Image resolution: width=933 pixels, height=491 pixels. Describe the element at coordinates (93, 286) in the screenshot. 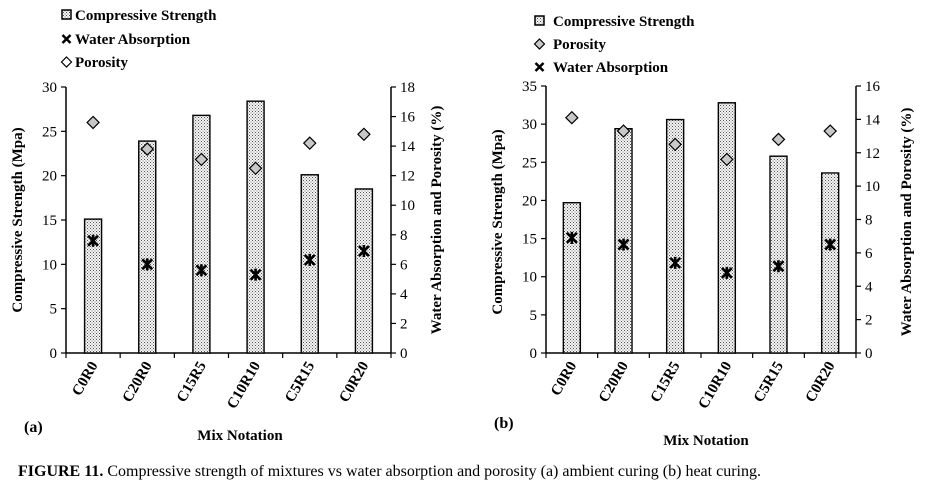

I see `bar-a-c0r0` at that location.